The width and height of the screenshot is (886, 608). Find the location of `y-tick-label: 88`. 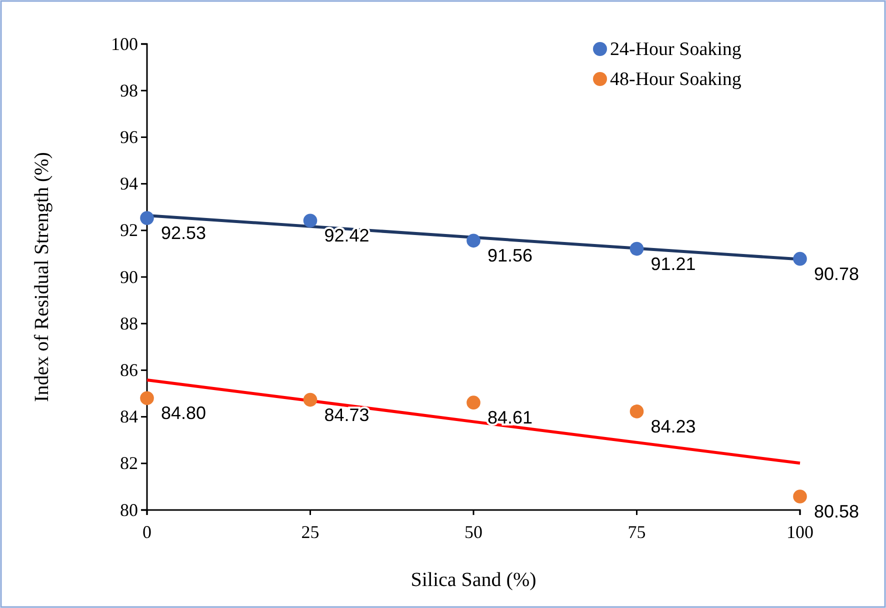

y-tick-label: 88 is located at coordinates (129, 323).